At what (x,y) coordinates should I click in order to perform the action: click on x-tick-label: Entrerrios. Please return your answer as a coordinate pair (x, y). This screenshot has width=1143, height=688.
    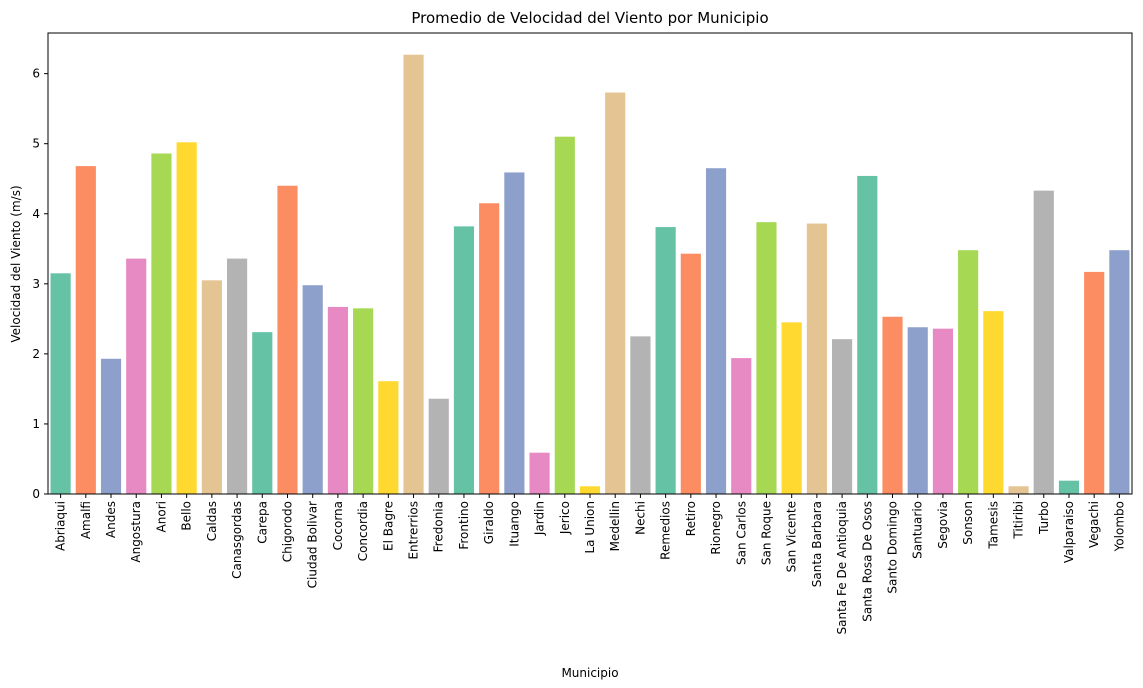
    Looking at the image, I should click on (414, 530).